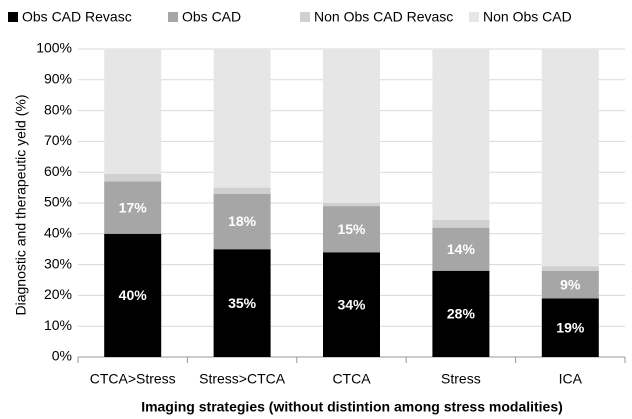 The image size is (632, 419). Describe the element at coordinates (58, 79) in the screenshot. I see `y-tick-label: 90%` at that location.